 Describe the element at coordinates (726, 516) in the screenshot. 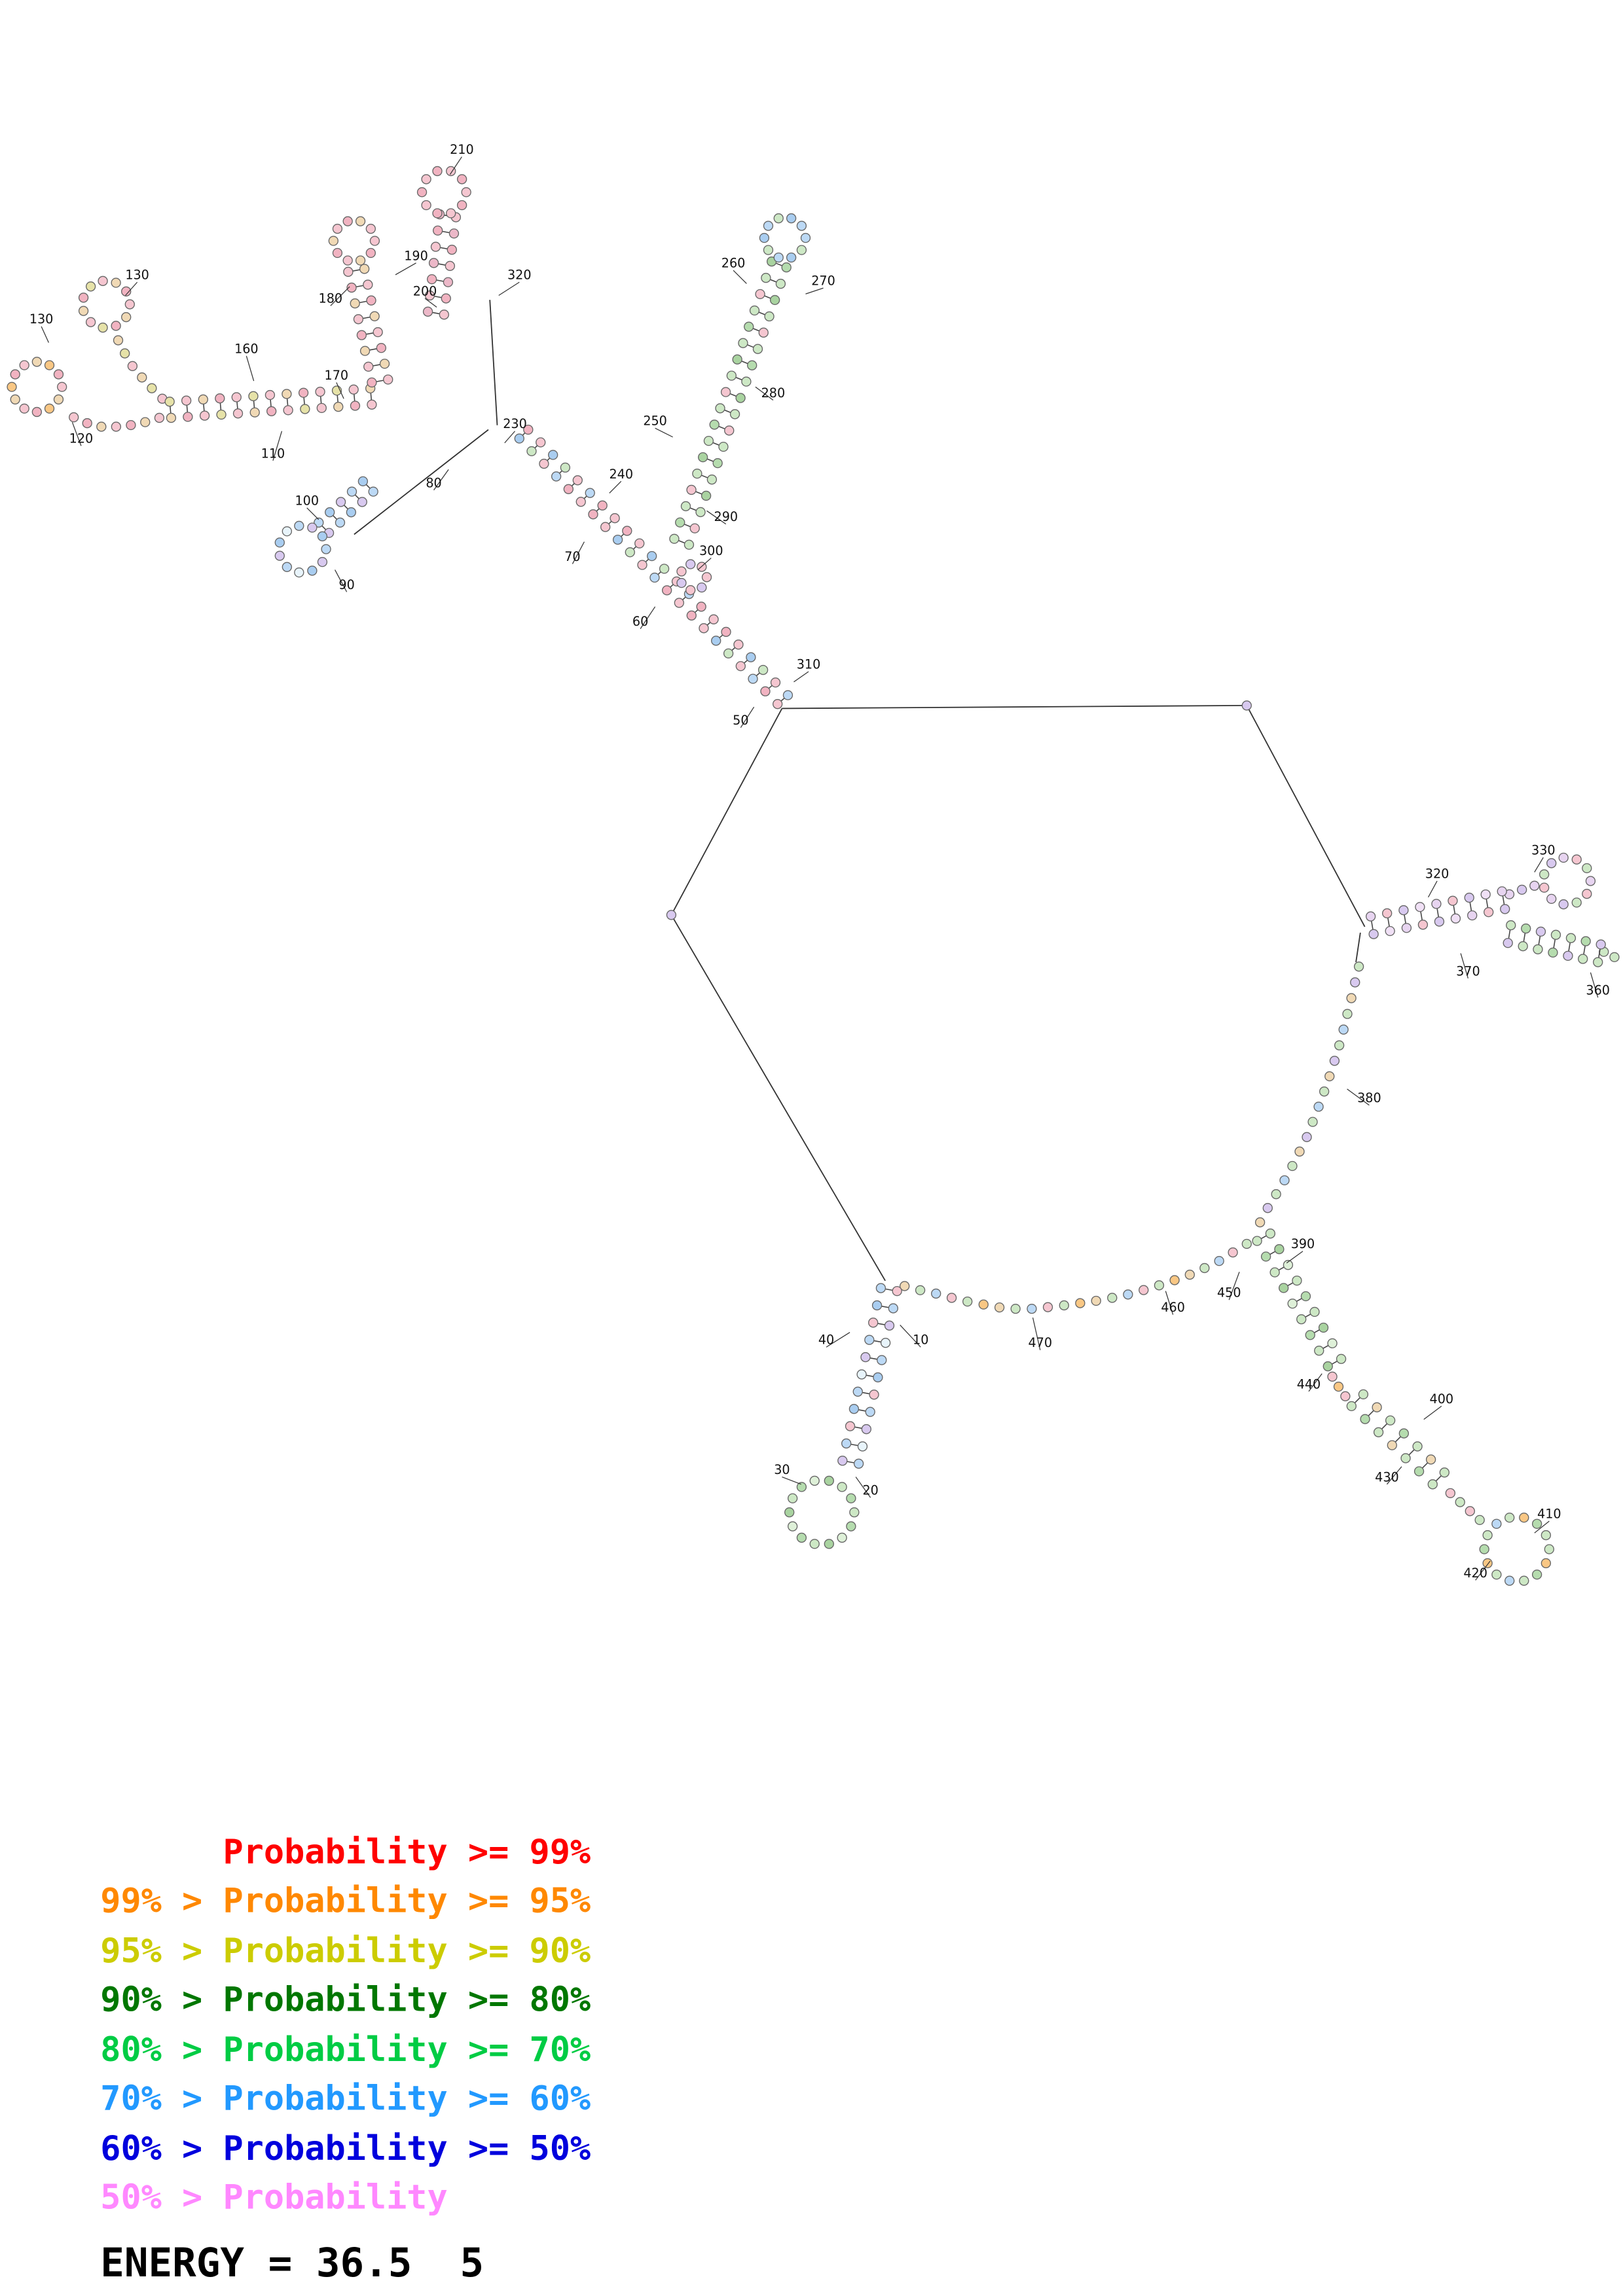

I see `position-label: 290` at that location.